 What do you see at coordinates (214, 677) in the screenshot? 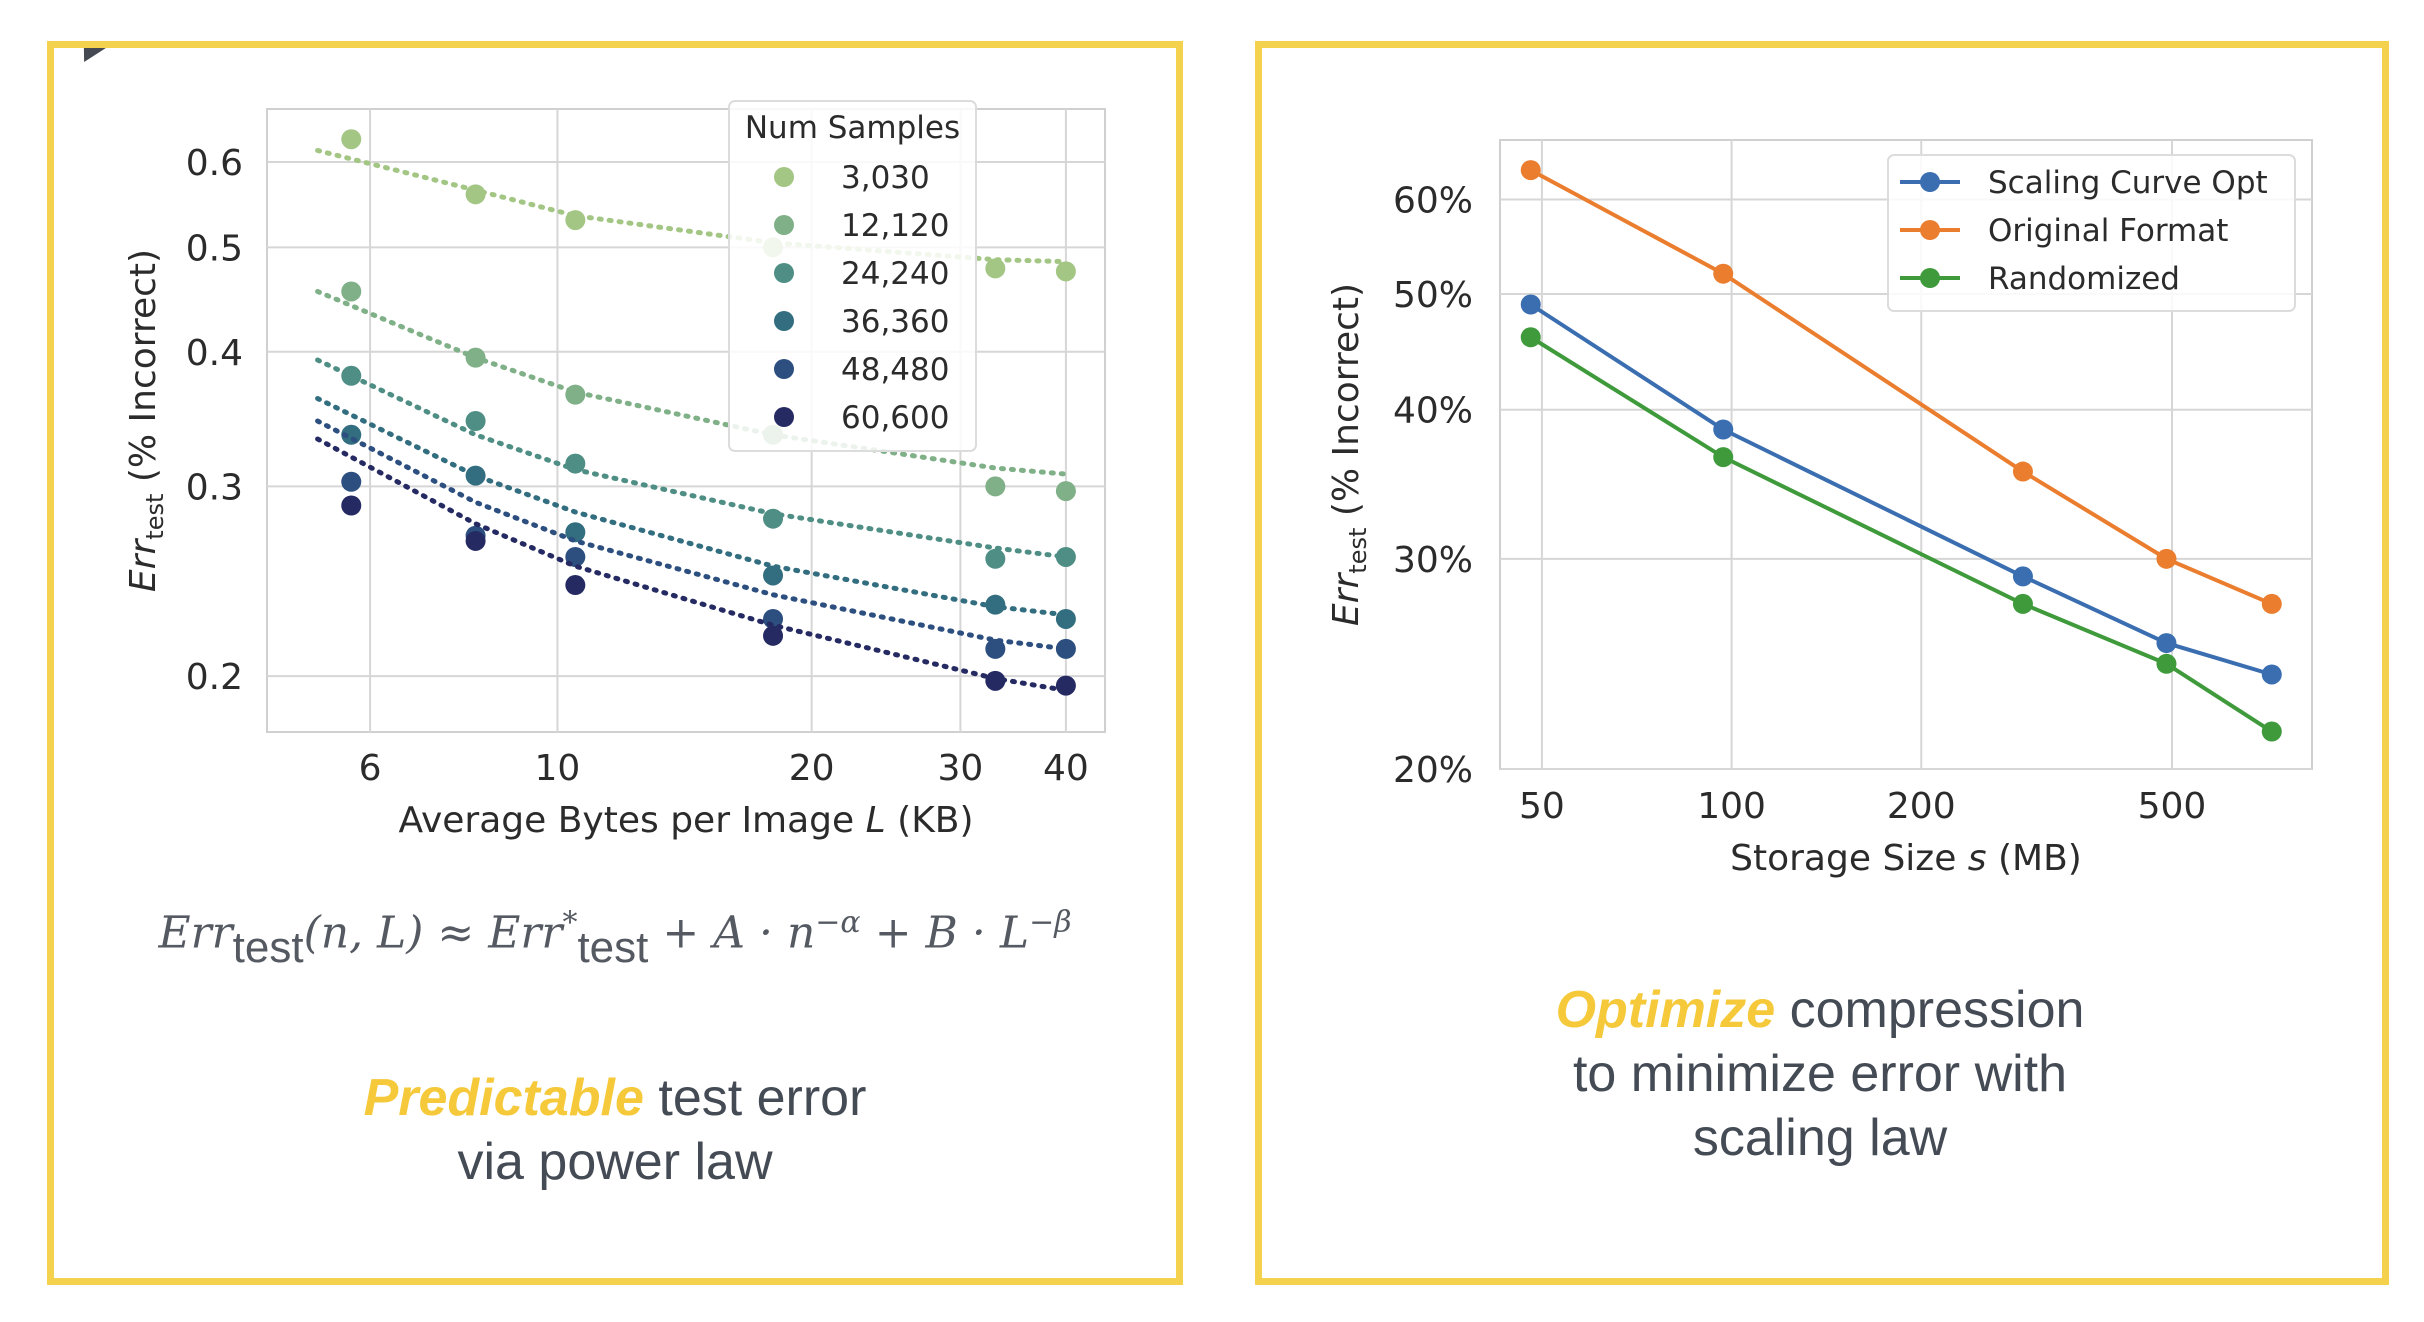
I see `y-tick-label: 0.2` at bounding box center [214, 677].